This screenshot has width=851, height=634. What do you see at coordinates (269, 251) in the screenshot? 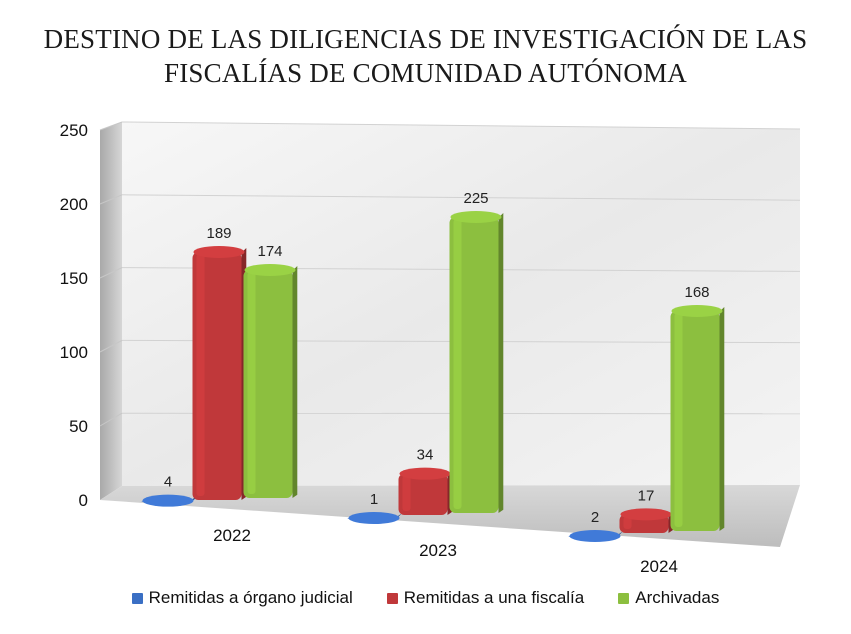
I see `data-label: 174` at bounding box center [269, 251].